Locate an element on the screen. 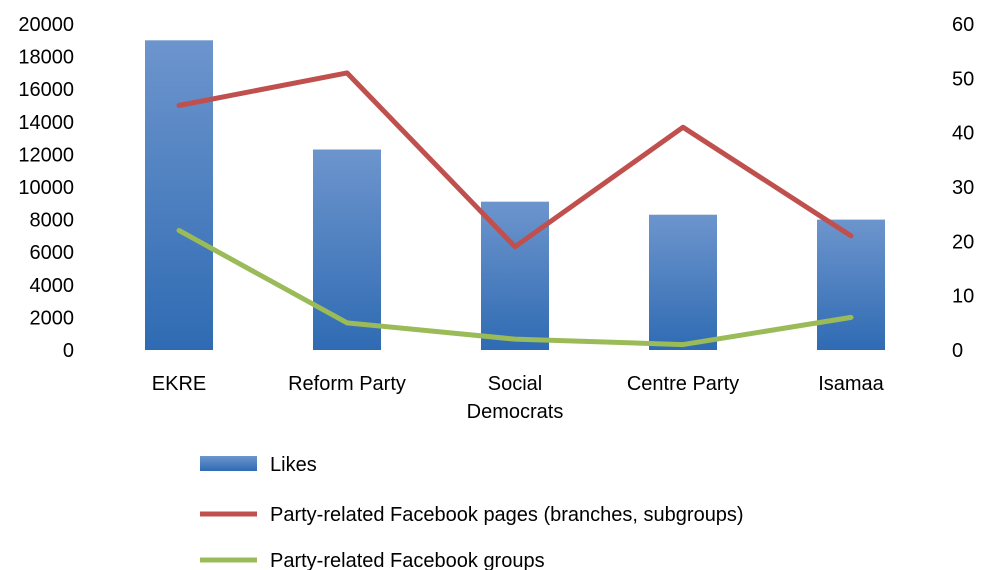  left-tick-label: 8000 is located at coordinates (52, 221).